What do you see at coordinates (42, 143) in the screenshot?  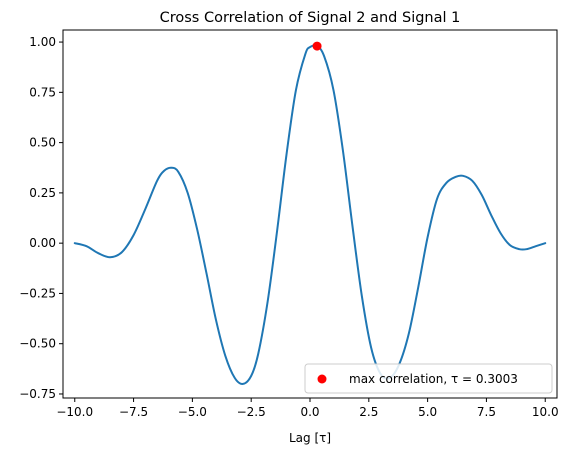 I see `y-tick-label: 0.50` at bounding box center [42, 143].